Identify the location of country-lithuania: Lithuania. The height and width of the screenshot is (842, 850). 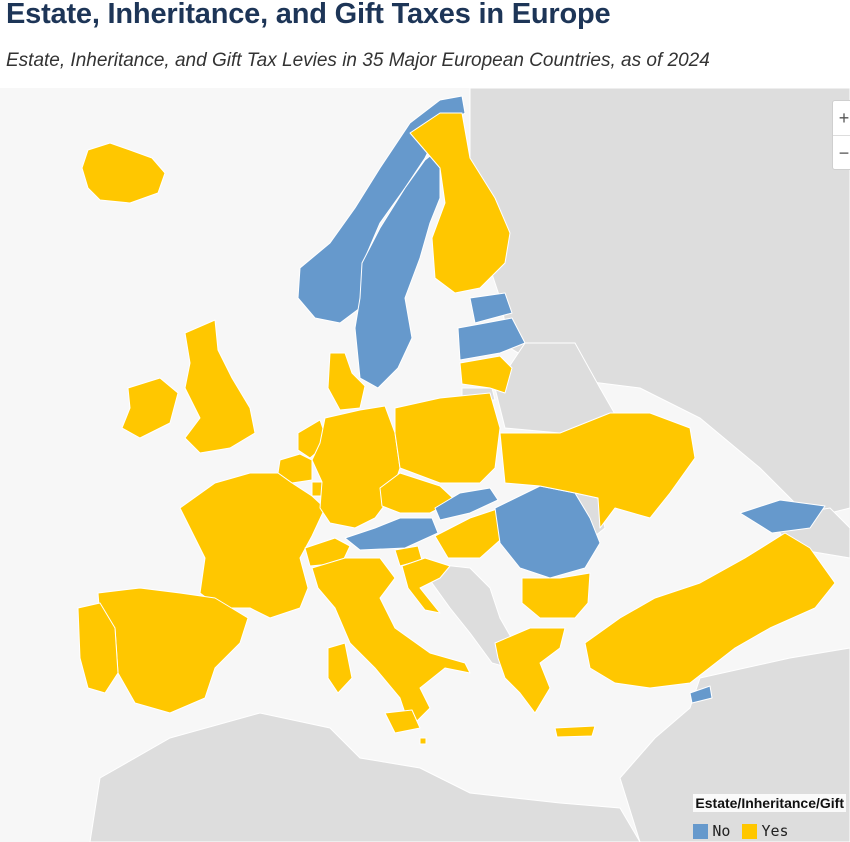
(486, 374).